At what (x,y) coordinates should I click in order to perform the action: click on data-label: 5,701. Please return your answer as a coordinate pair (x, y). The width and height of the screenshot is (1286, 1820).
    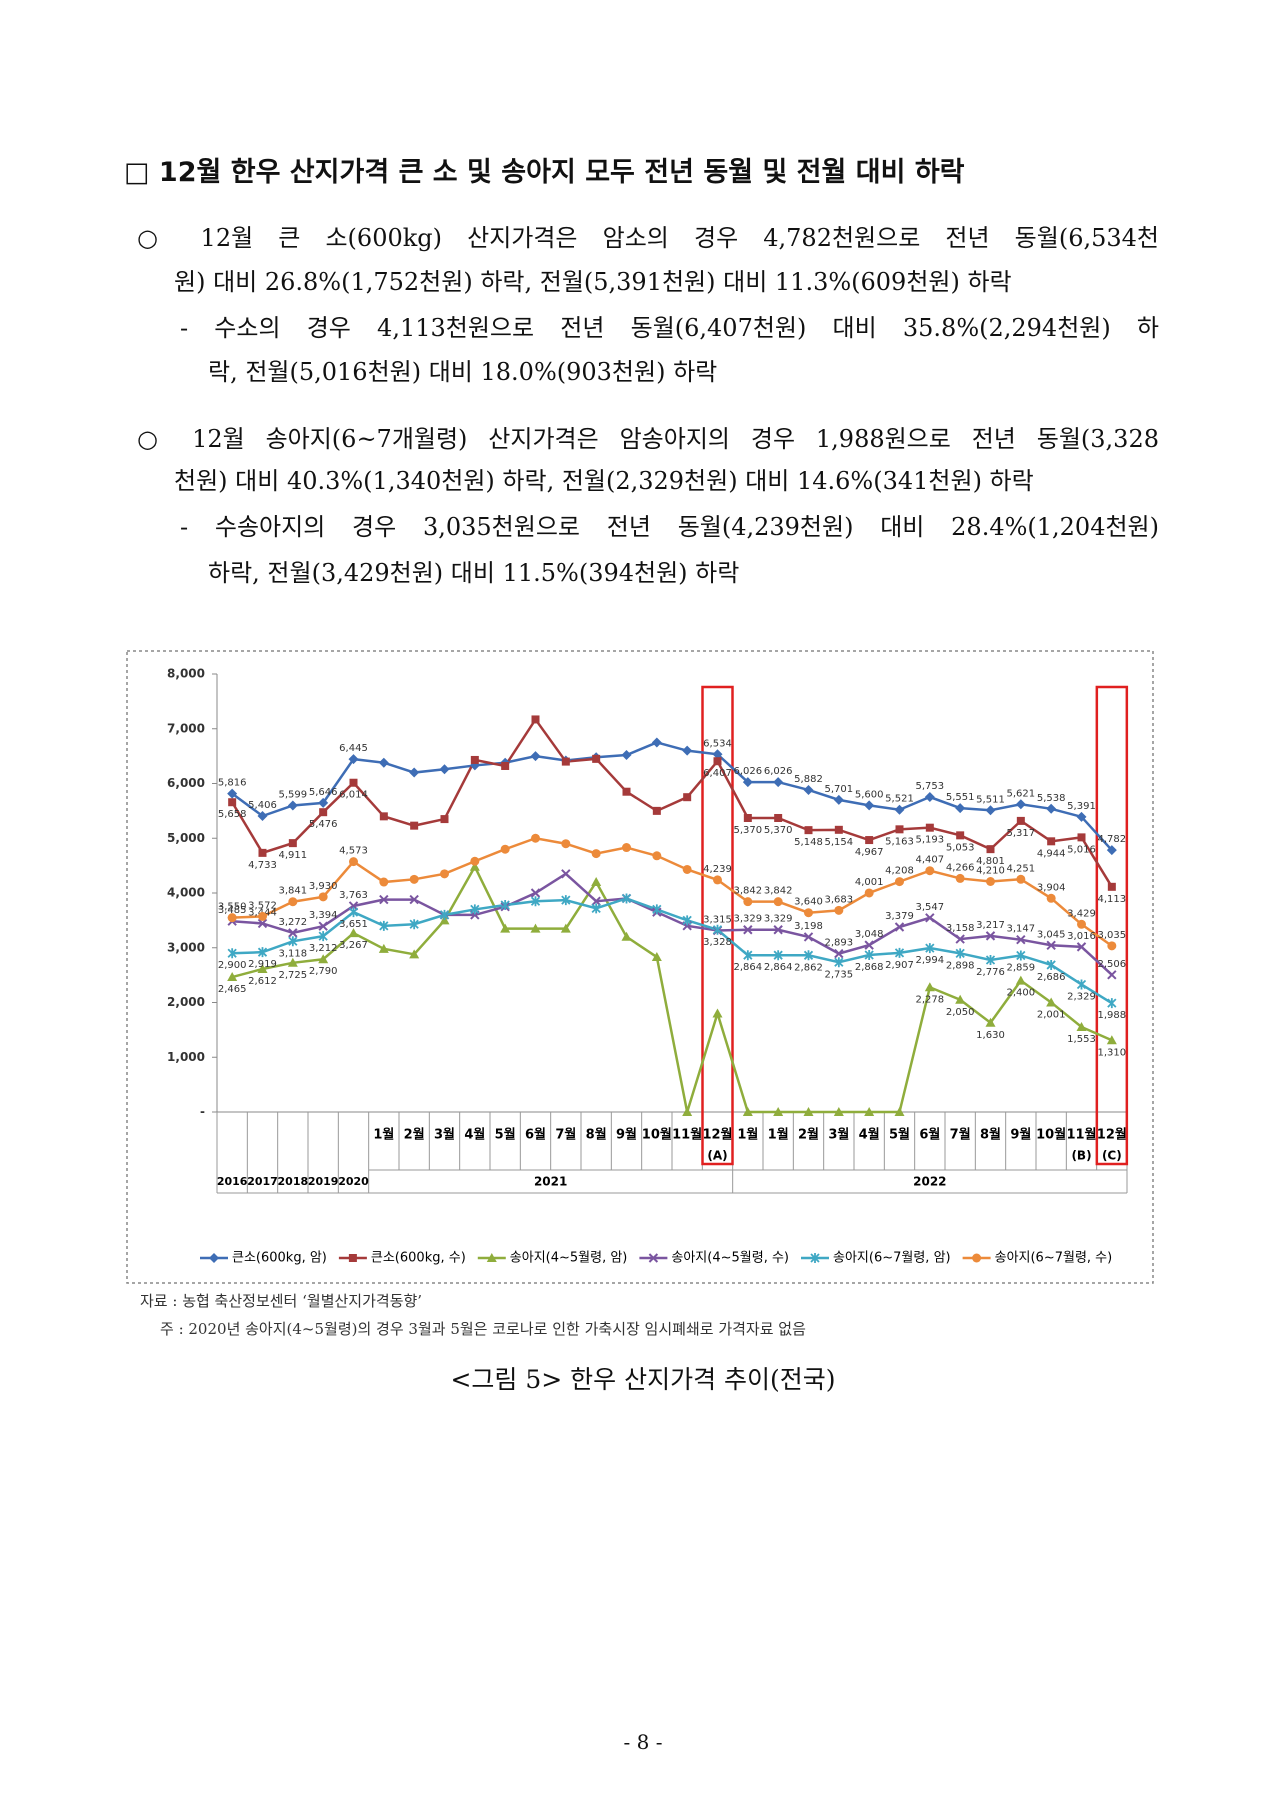
    Looking at the image, I should click on (839, 789).